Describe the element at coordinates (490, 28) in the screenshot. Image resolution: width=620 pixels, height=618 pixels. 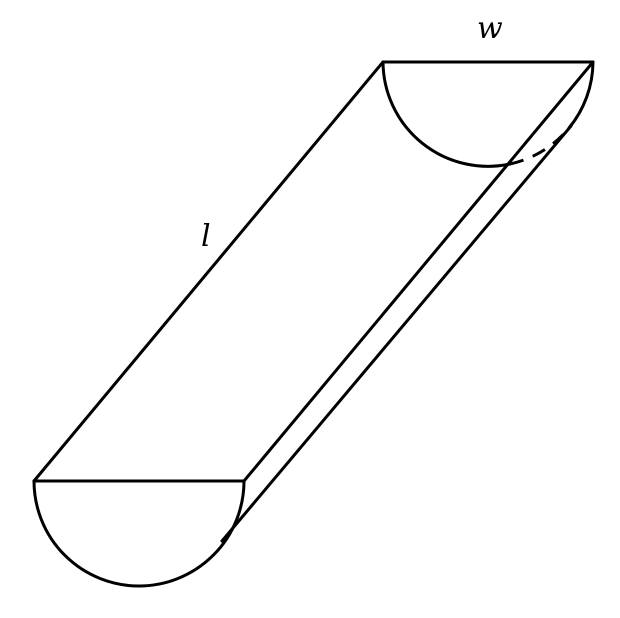
I see `width-label: w` at that location.